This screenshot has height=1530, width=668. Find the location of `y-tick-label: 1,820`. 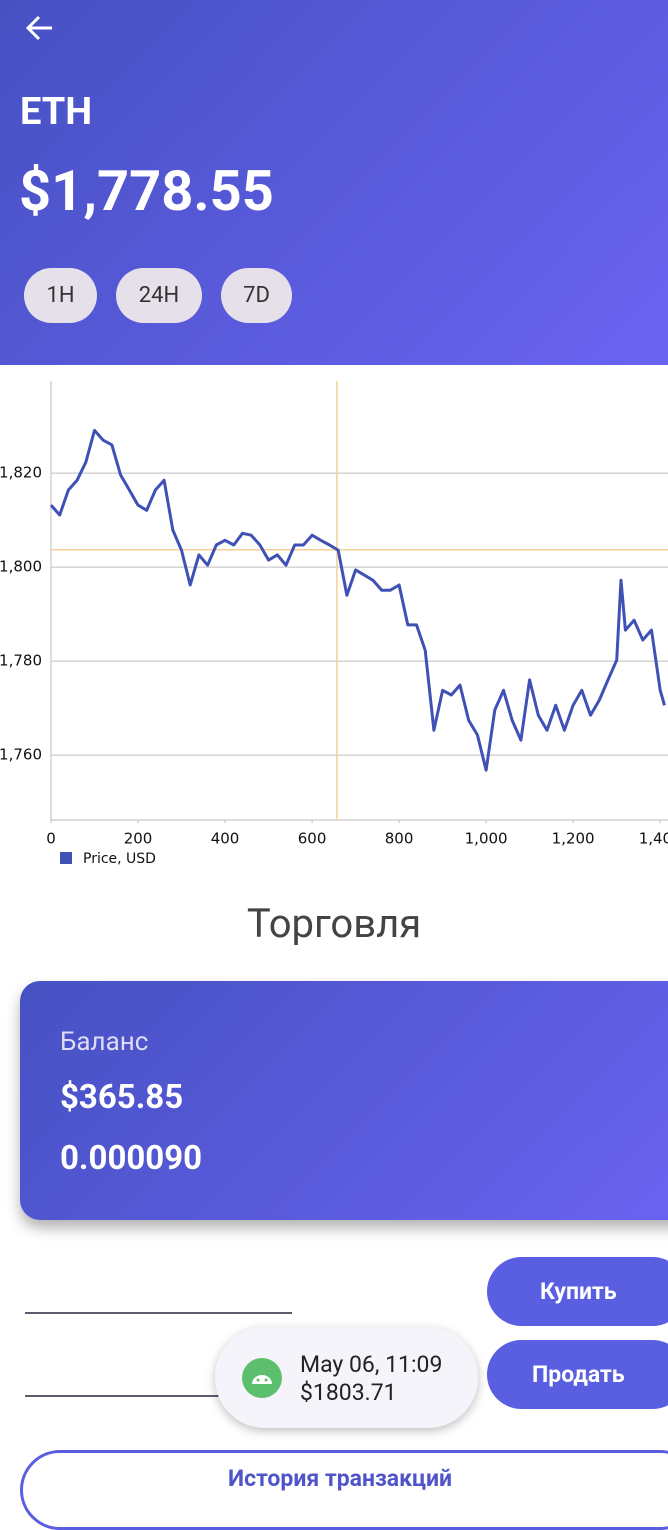

y-tick-label: 1,820 is located at coordinates (21, 473).